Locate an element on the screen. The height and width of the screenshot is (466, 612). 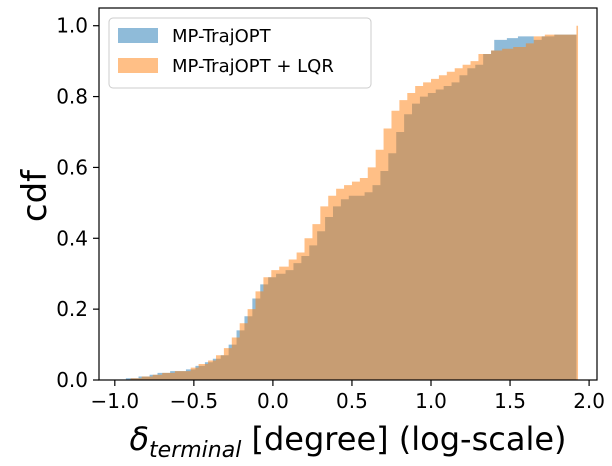
x-axis-label-symbol: δ is located at coordinates (139, 439).